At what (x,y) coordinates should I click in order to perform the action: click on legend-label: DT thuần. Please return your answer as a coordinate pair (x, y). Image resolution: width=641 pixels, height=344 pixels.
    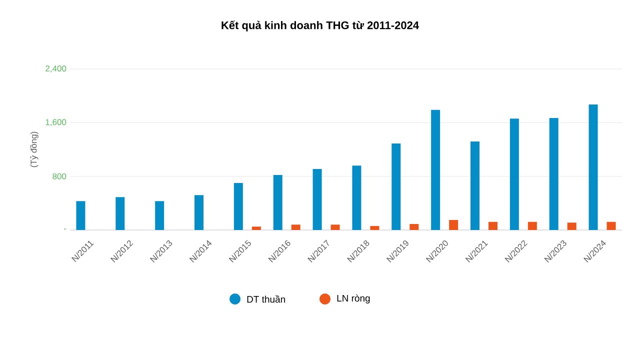
    Looking at the image, I should click on (266, 299).